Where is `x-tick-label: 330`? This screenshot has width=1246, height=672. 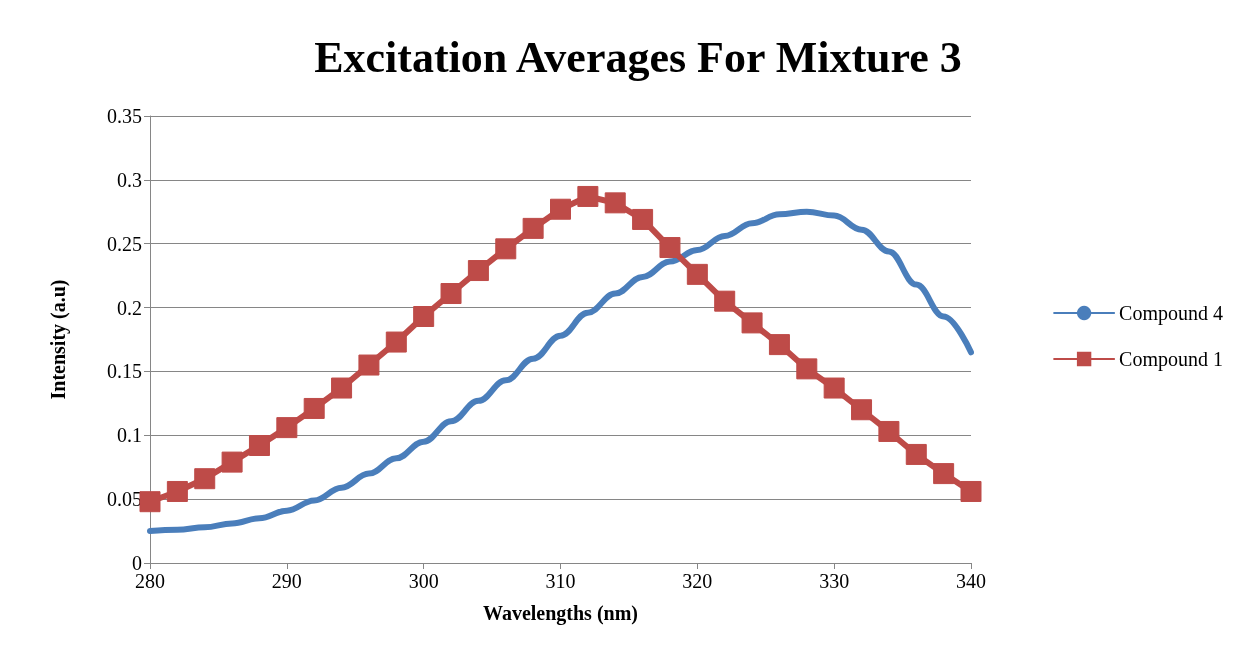
x-tick-label: 330 is located at coordinates (834, 581).